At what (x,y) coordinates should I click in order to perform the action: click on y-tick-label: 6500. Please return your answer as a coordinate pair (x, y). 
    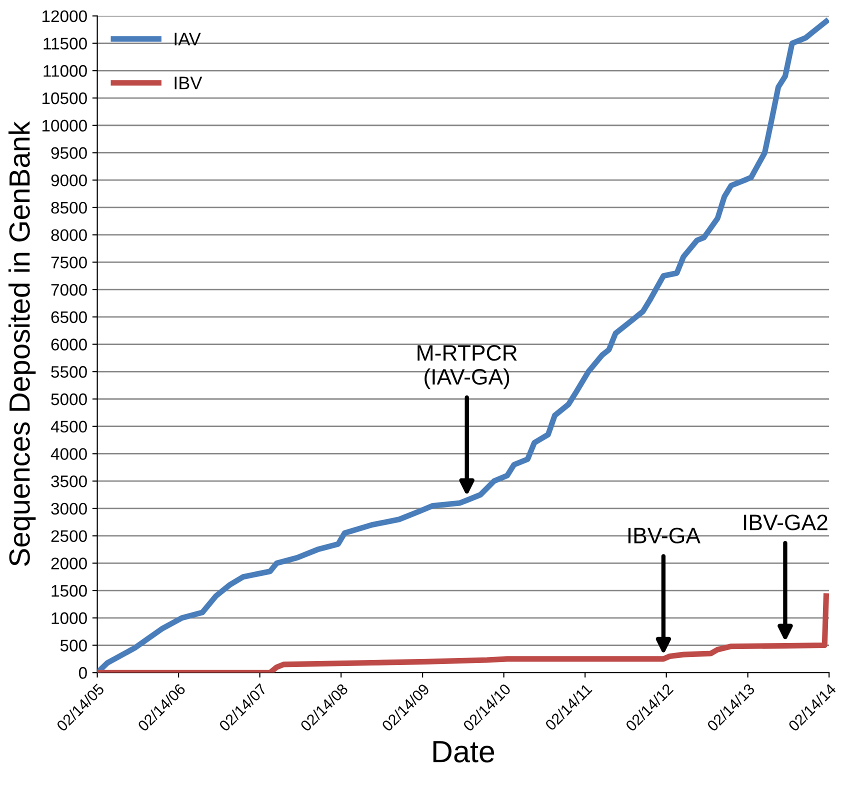
    Looking at the image, I should click on (69, 317).